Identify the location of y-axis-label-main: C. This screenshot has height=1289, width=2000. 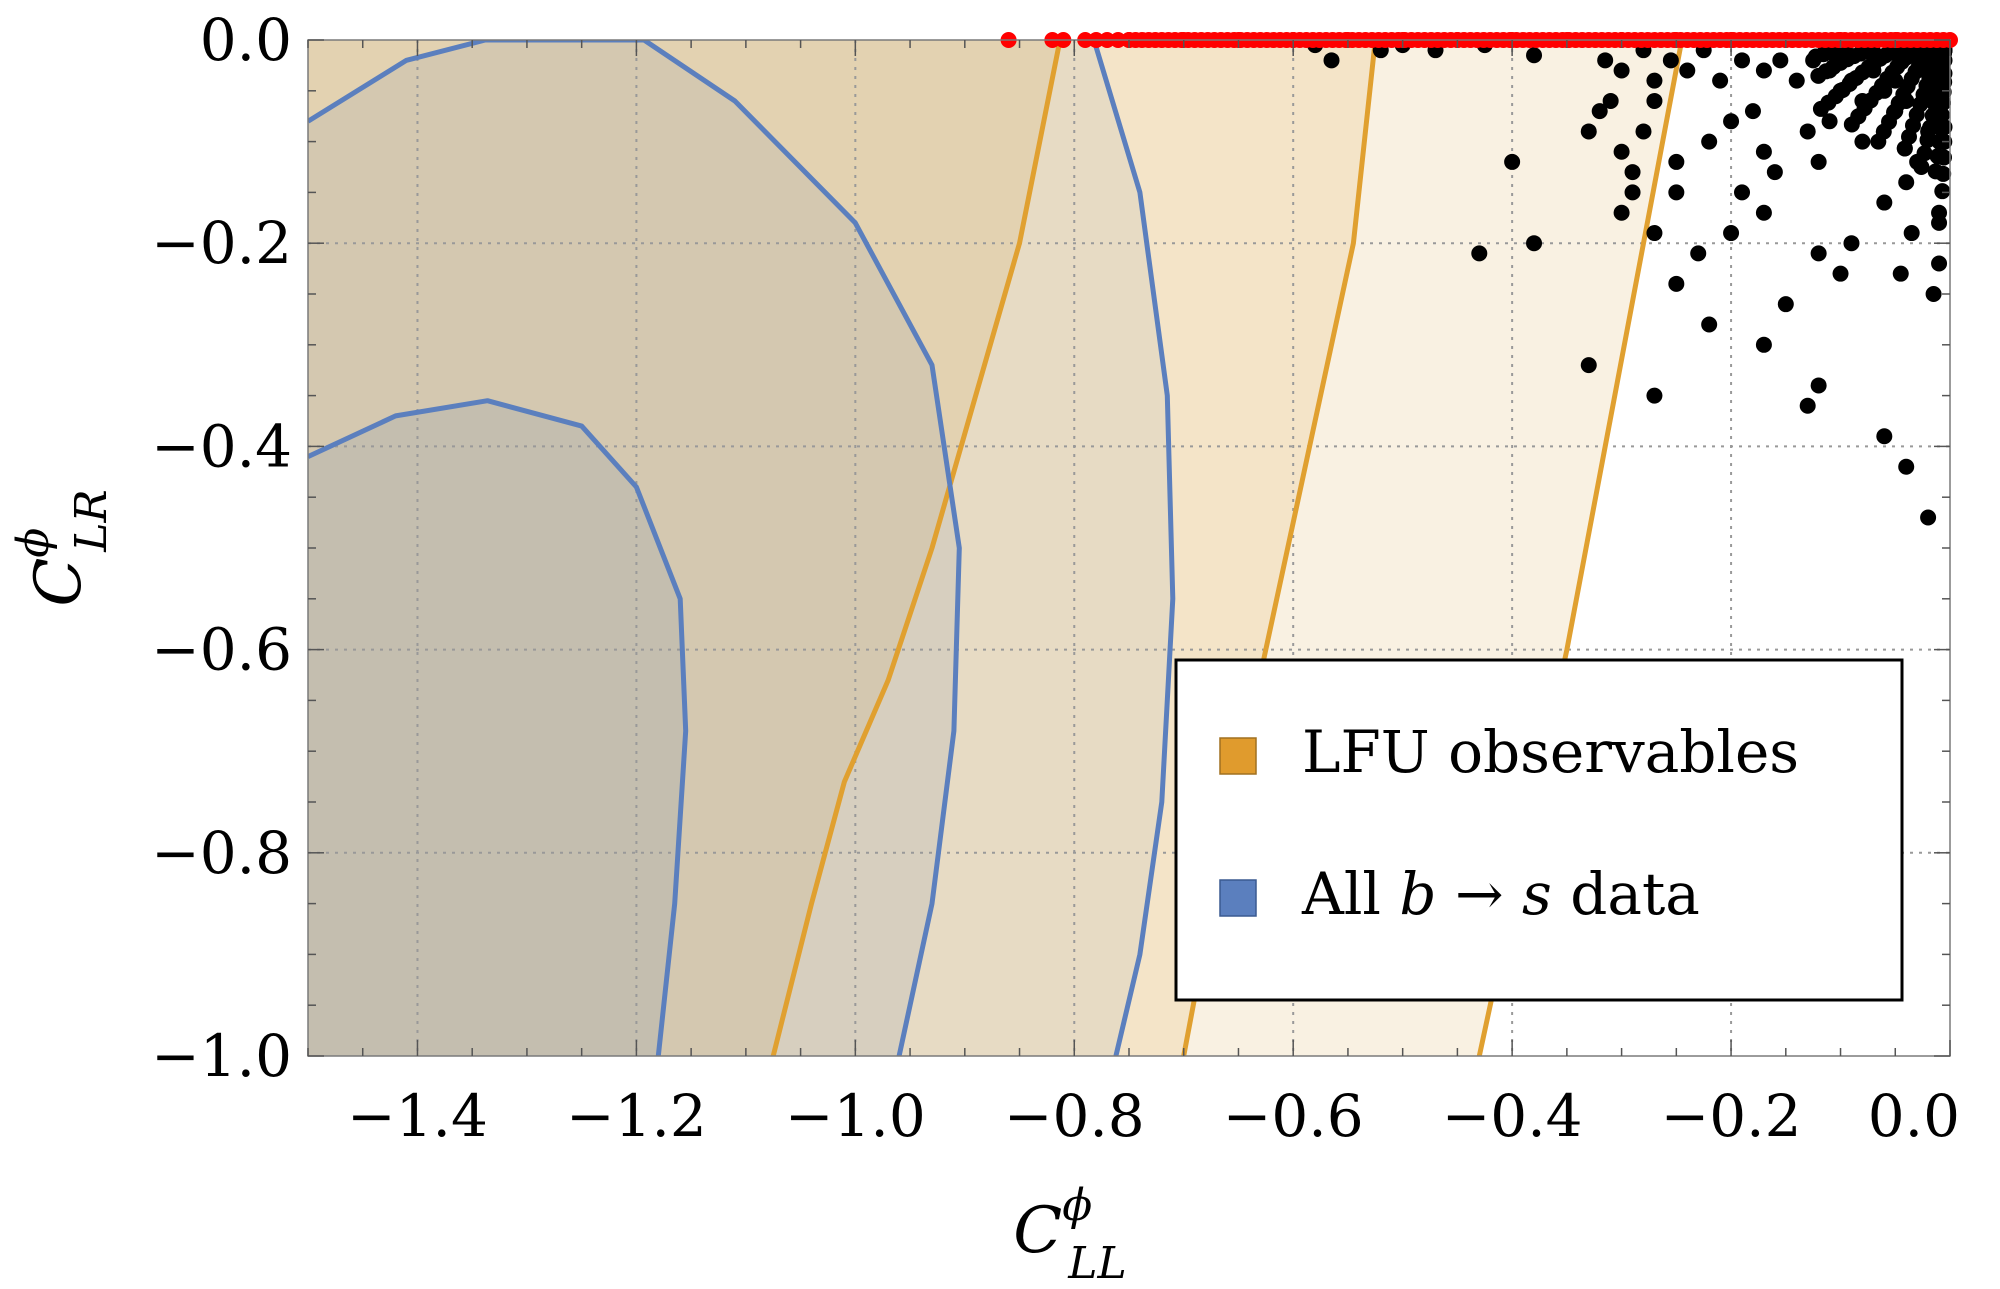
(59, 582).